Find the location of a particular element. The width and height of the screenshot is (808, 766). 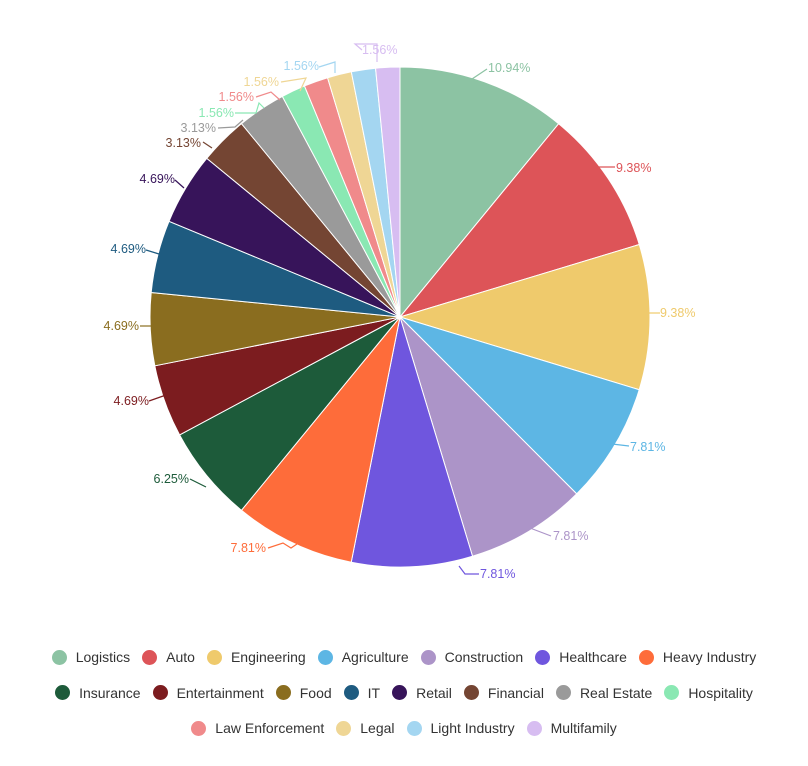

pie-slice-construction is located at coordinates (488, 436).